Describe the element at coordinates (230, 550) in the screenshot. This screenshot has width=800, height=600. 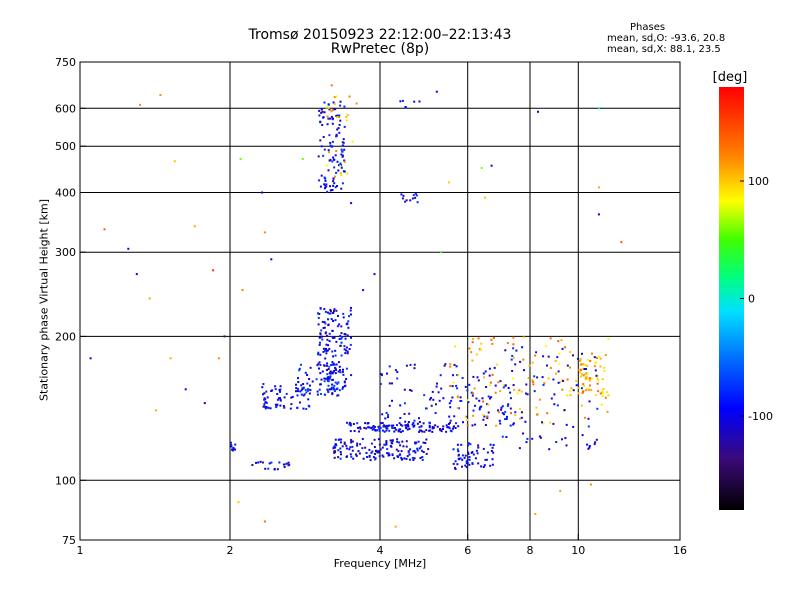
I see `x-tick-label: 2` at that location.